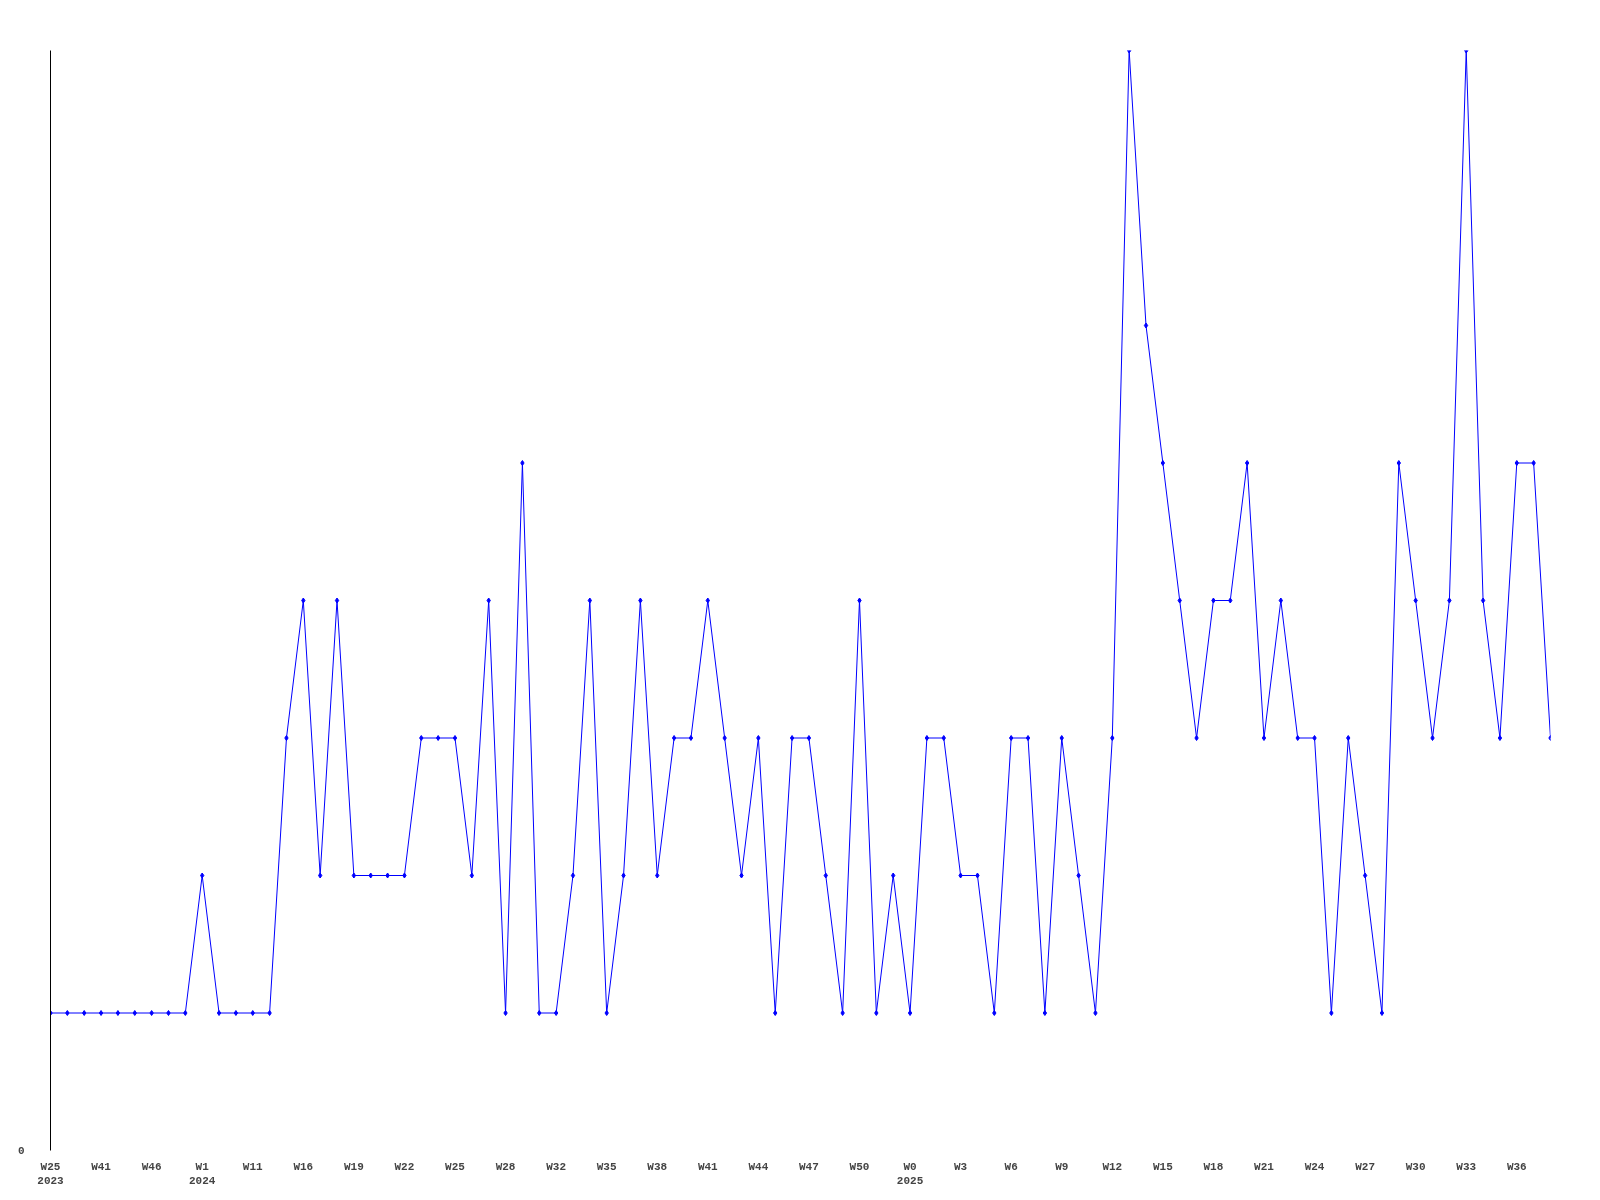 The height and width of the screenshot is (1200, 1600). Describe the element at coordinates (151, 1166) in the screenshot. I see `x-tick-label: W46` at that location.